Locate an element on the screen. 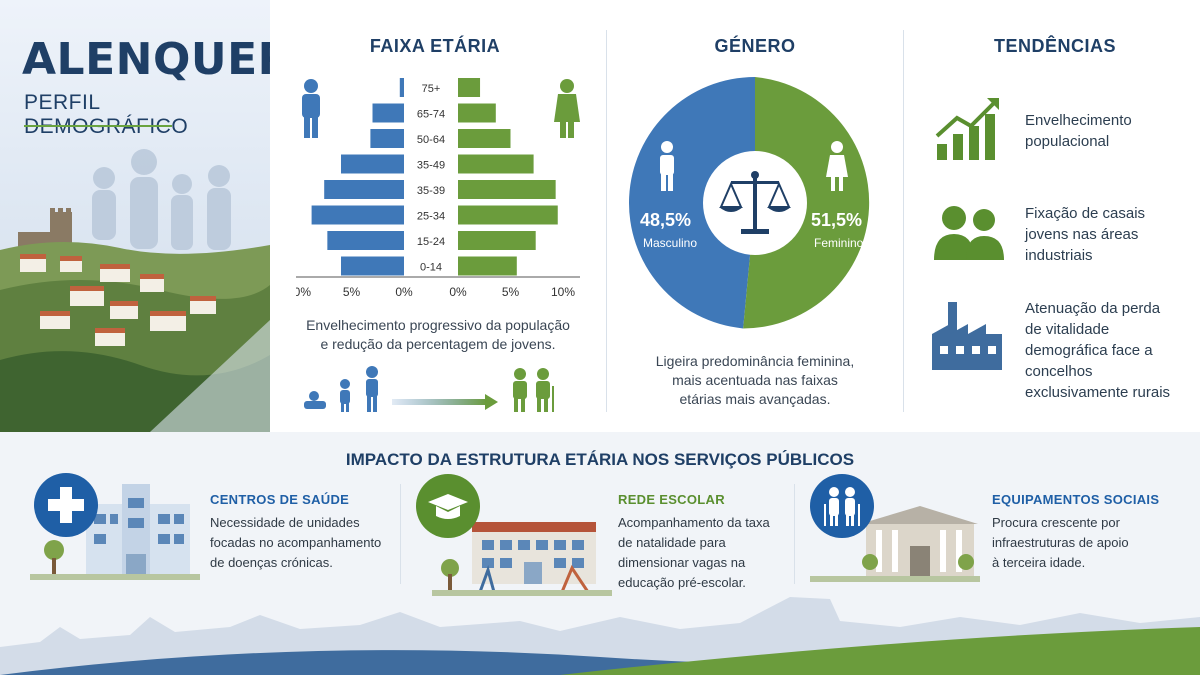  child-icon is located at coordinates (345, 395).